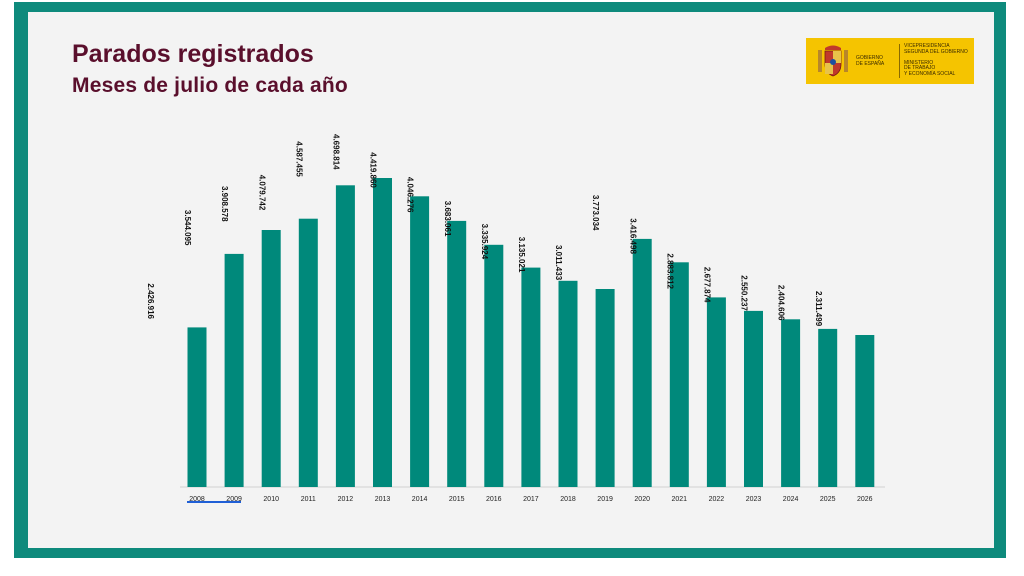  What do you see at coordinates (781, 303) in the screenshot?
I see `data-label-2025: 2.404.606` at bounding box center [781, 303].